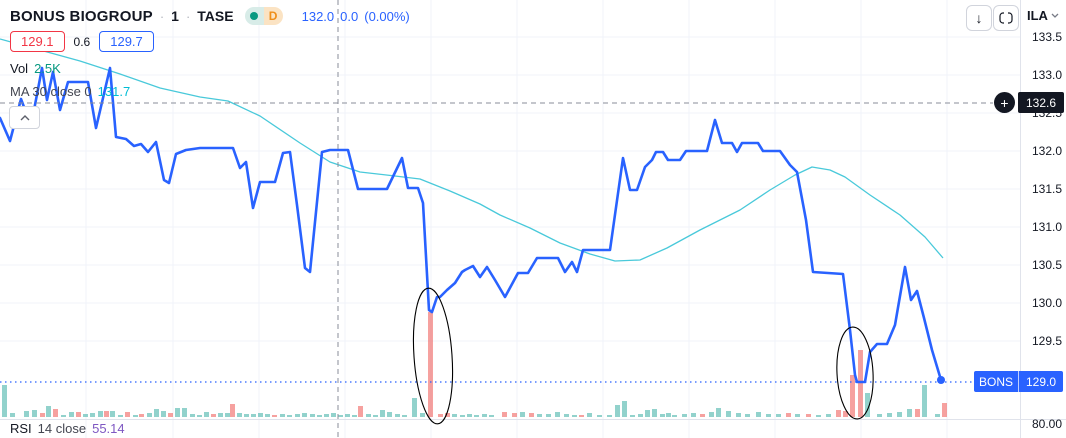 This screenshot has height=438, width=1066. I want to click on price-line-end-dot, so click(941, 380).